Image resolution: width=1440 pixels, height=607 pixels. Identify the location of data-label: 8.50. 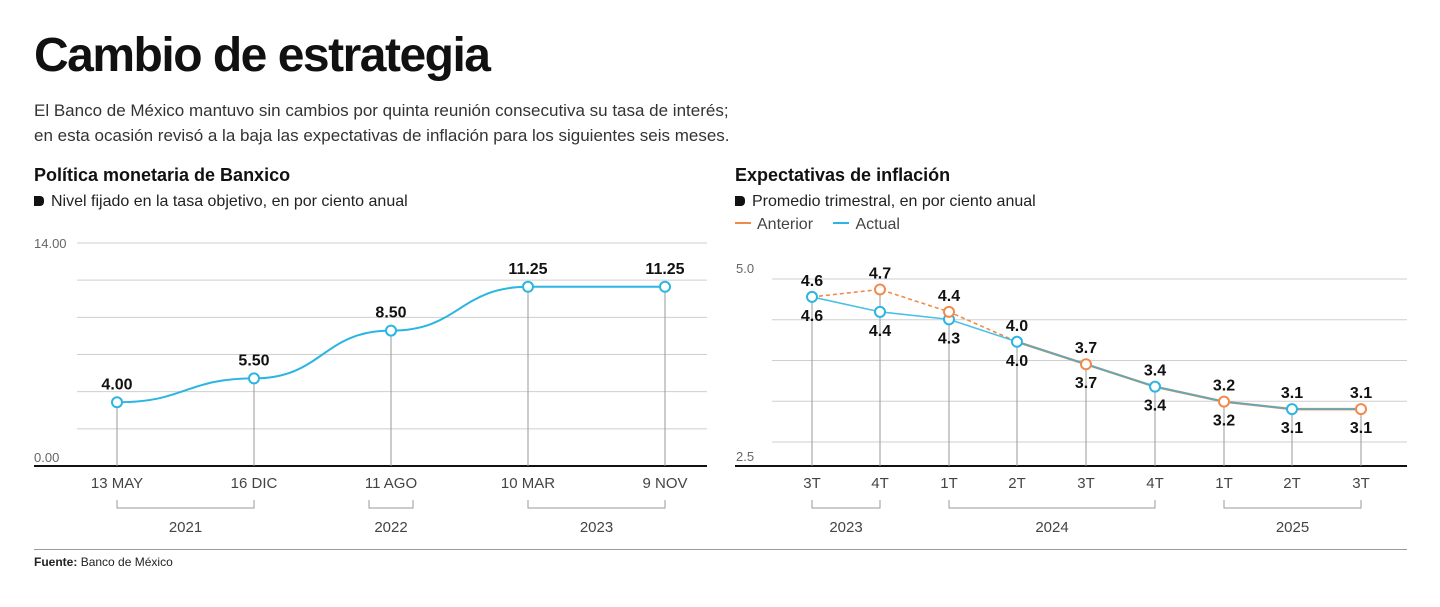
(390, 313).